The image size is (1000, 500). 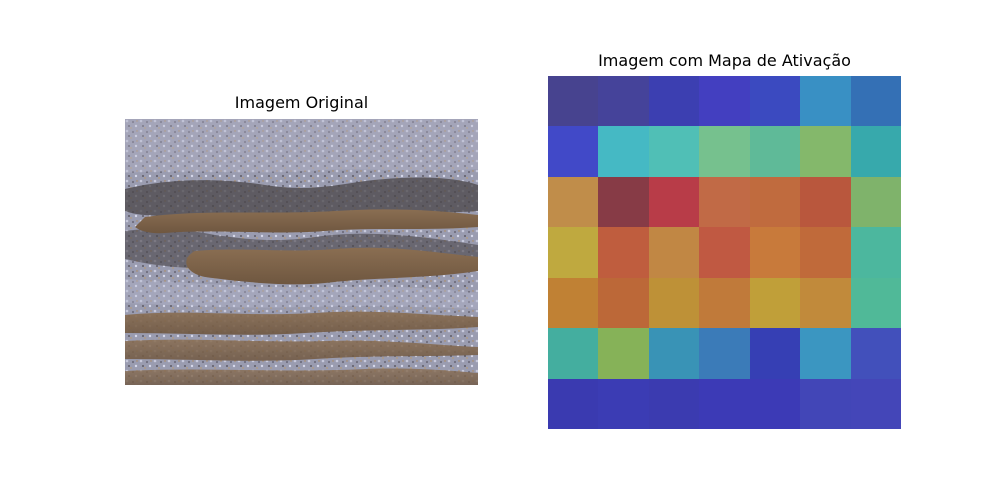 What do you see at coordinates (301, 102) in the screenshot?
I see `left-panel-title: Imagem Original` at bounding box center [301, 102].